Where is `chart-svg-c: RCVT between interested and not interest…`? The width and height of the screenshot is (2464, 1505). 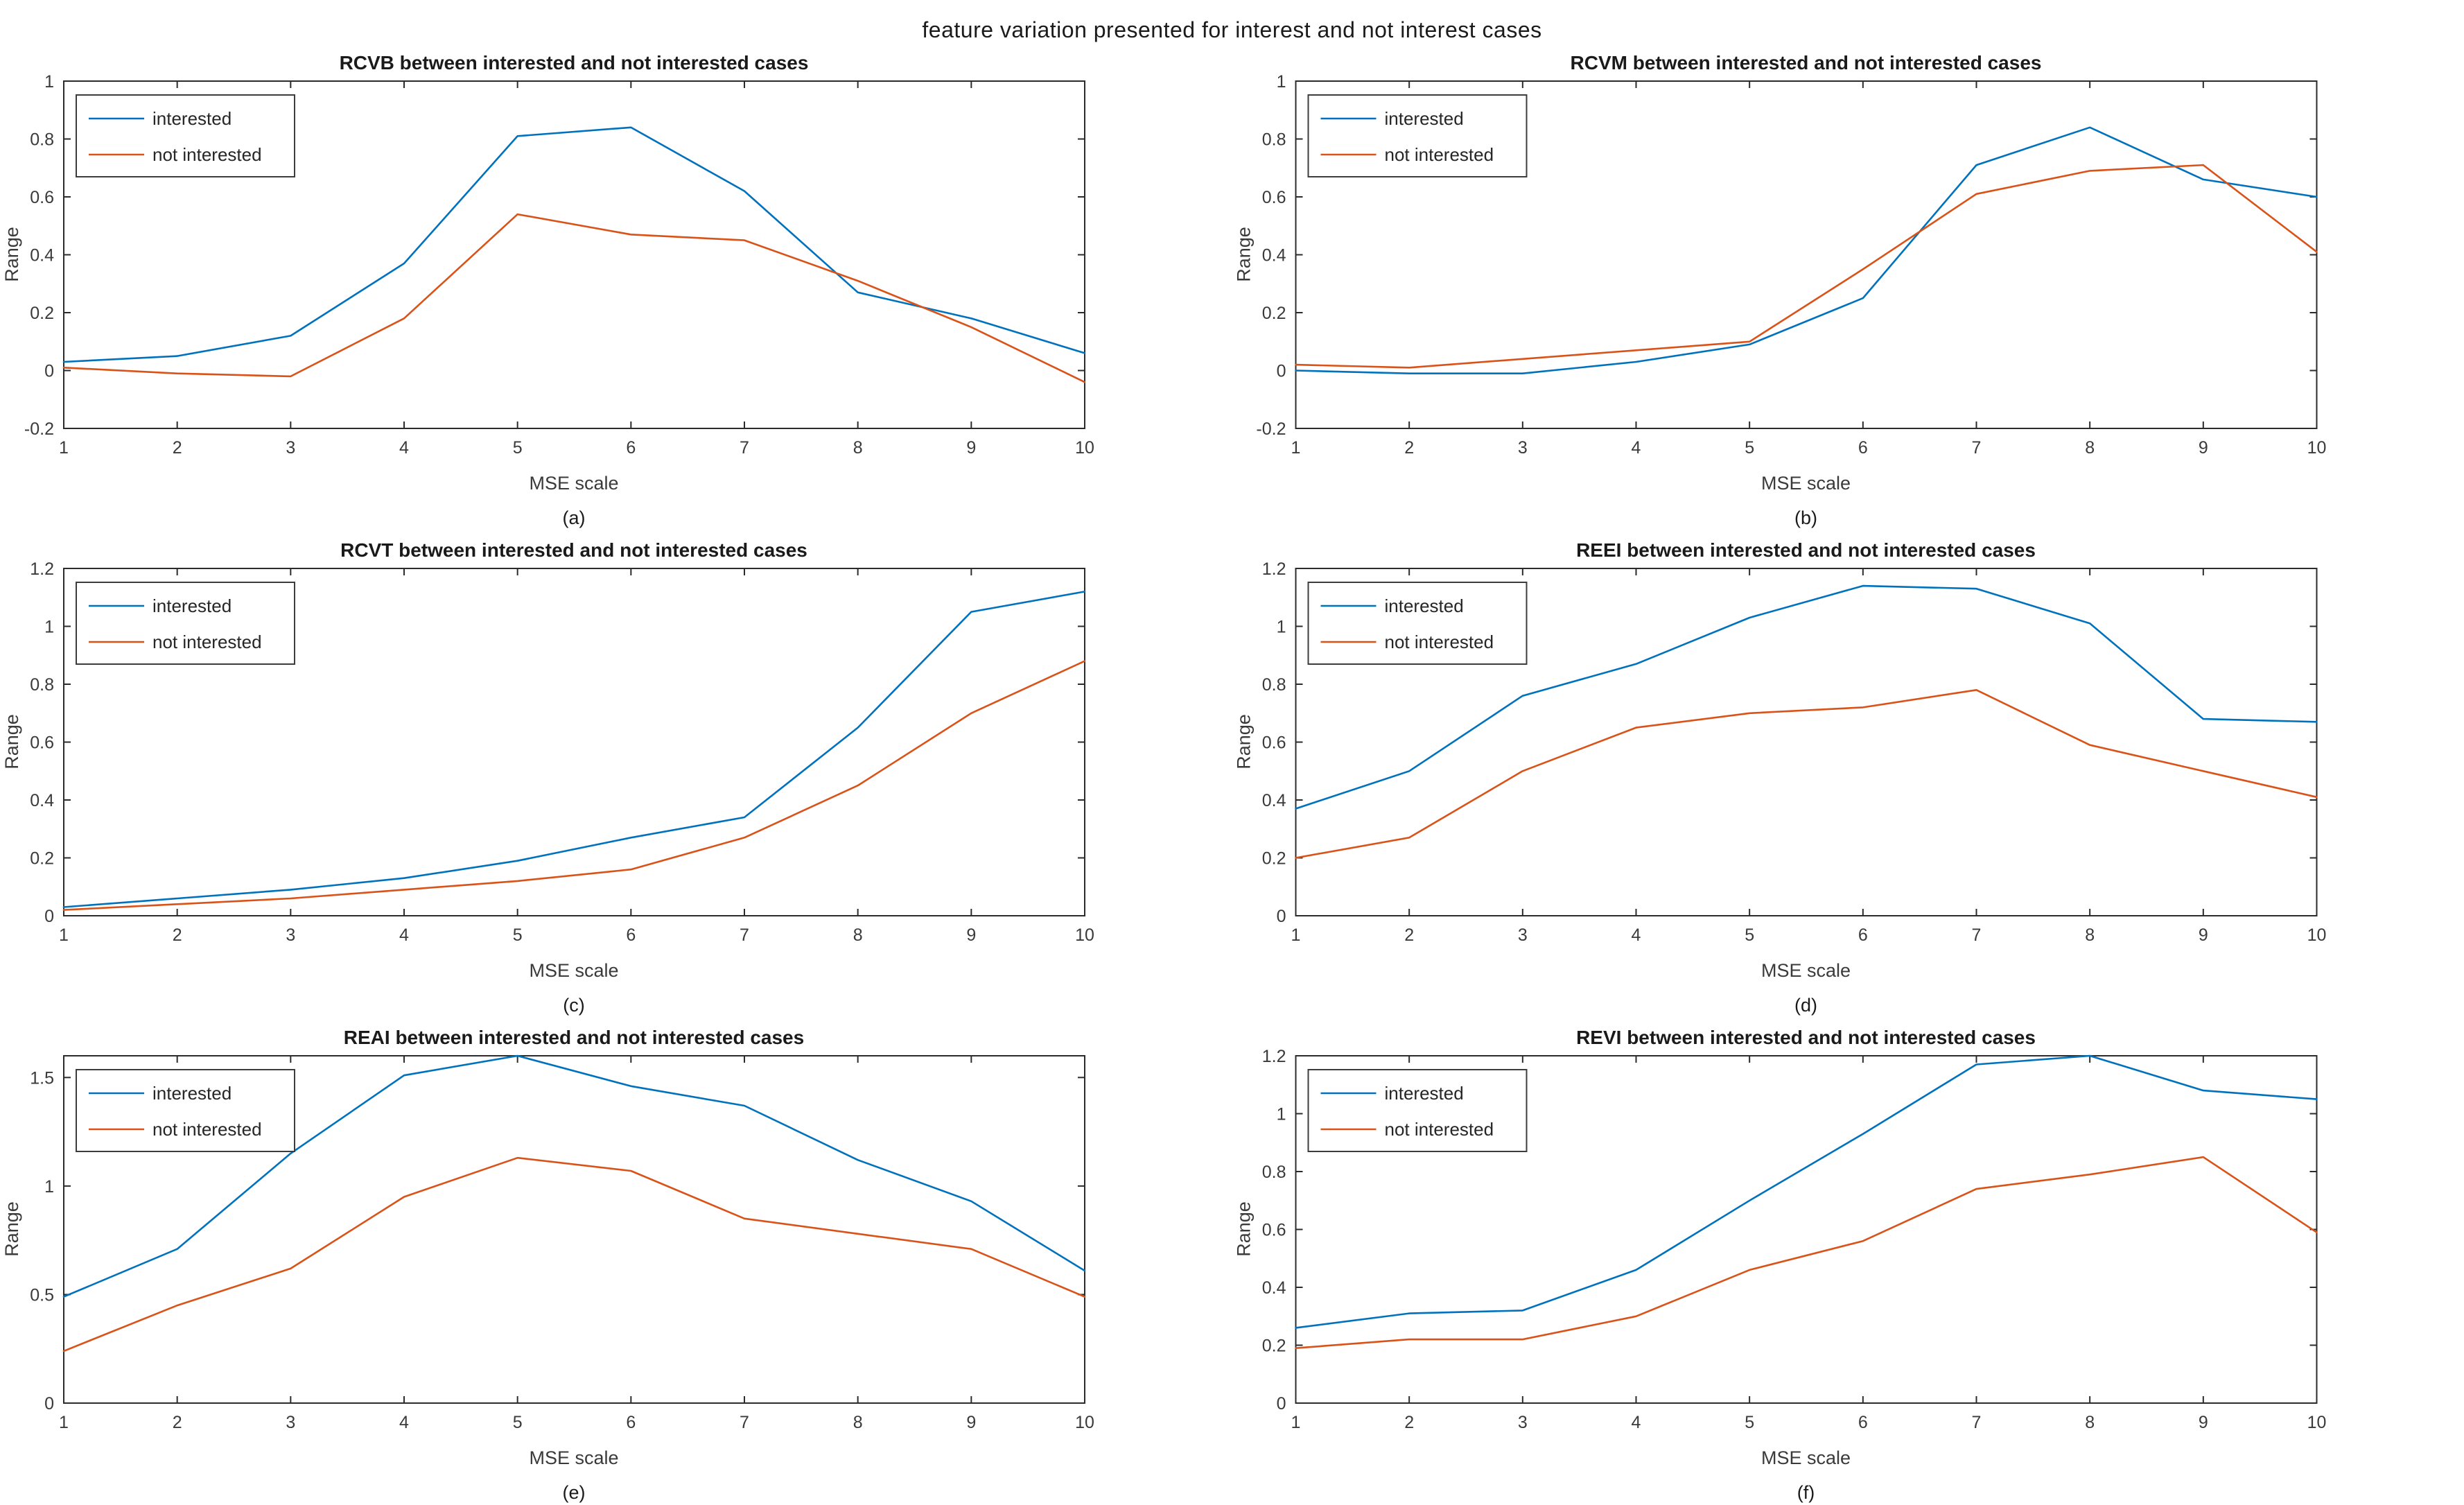 chart-svg-c: RCVT between interested and not interest… is located at coordinates (547, 777).